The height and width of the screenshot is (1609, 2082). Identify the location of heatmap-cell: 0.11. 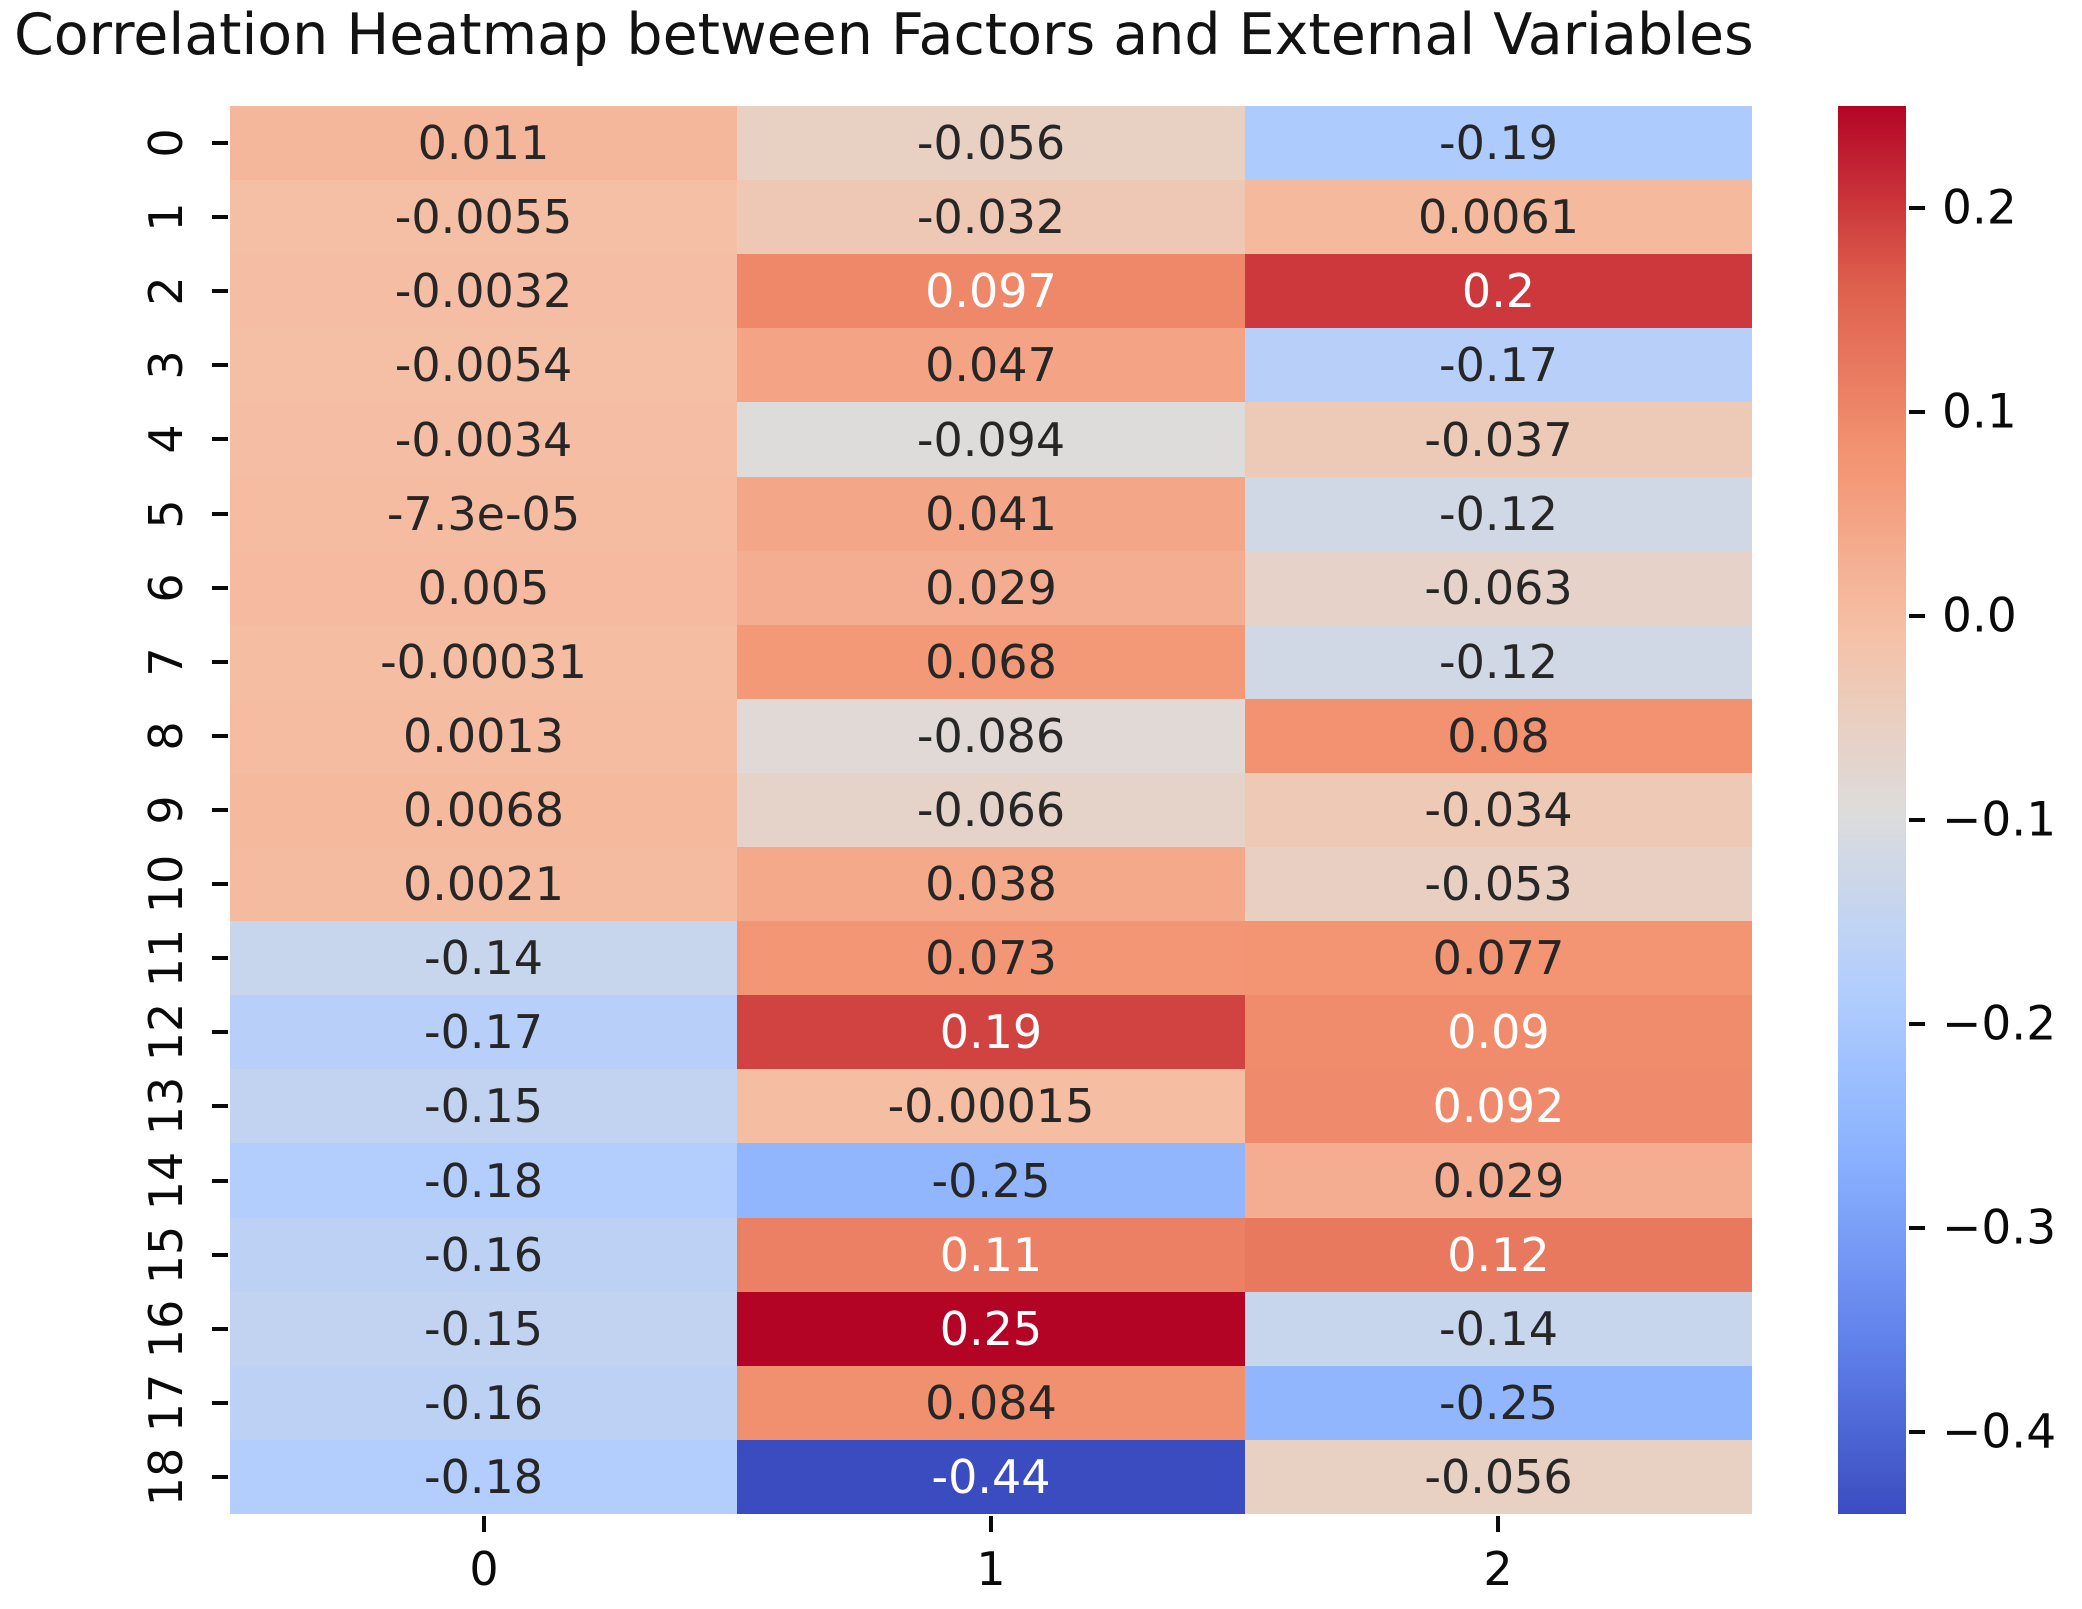
(991, 1255).